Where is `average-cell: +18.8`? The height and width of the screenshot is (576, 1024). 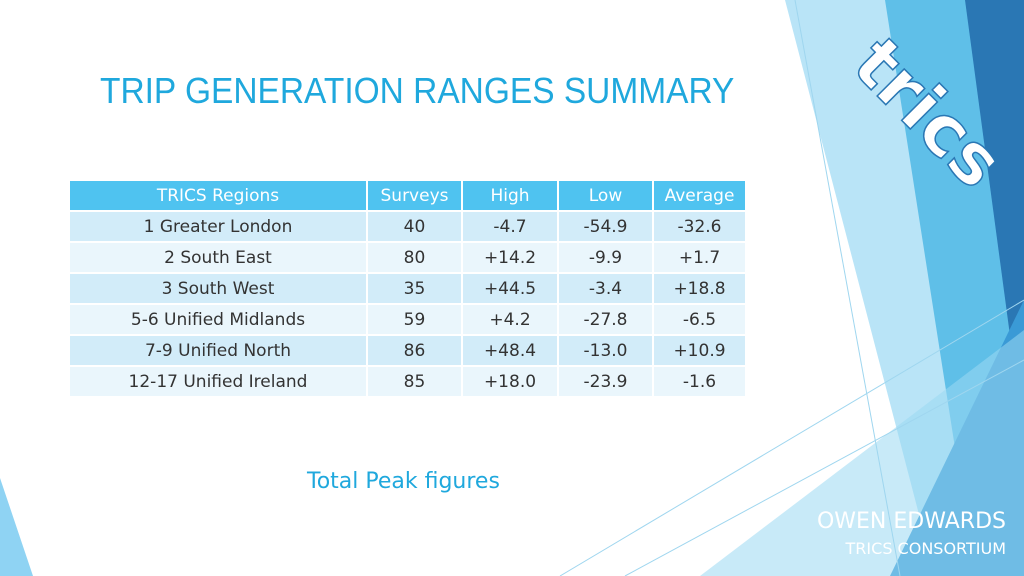
average-cell: +18.8 is located at coordinates (699, 288).